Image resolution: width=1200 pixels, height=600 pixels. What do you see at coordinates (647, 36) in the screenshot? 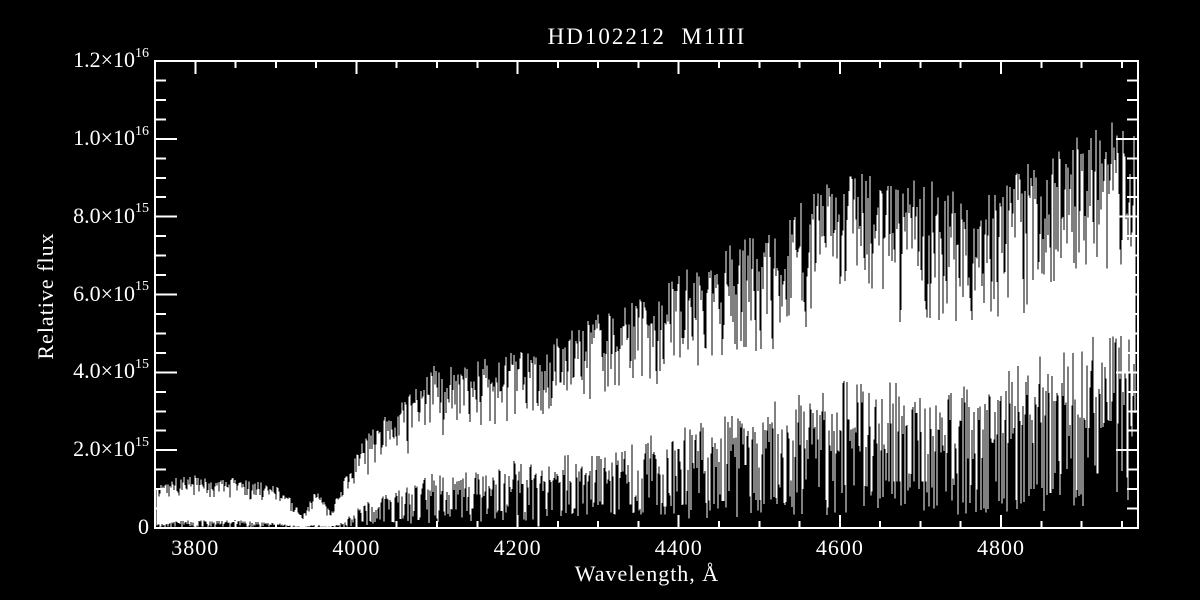
I see `chart-title: HD102212 M1III` at bounding box center [647, 36].